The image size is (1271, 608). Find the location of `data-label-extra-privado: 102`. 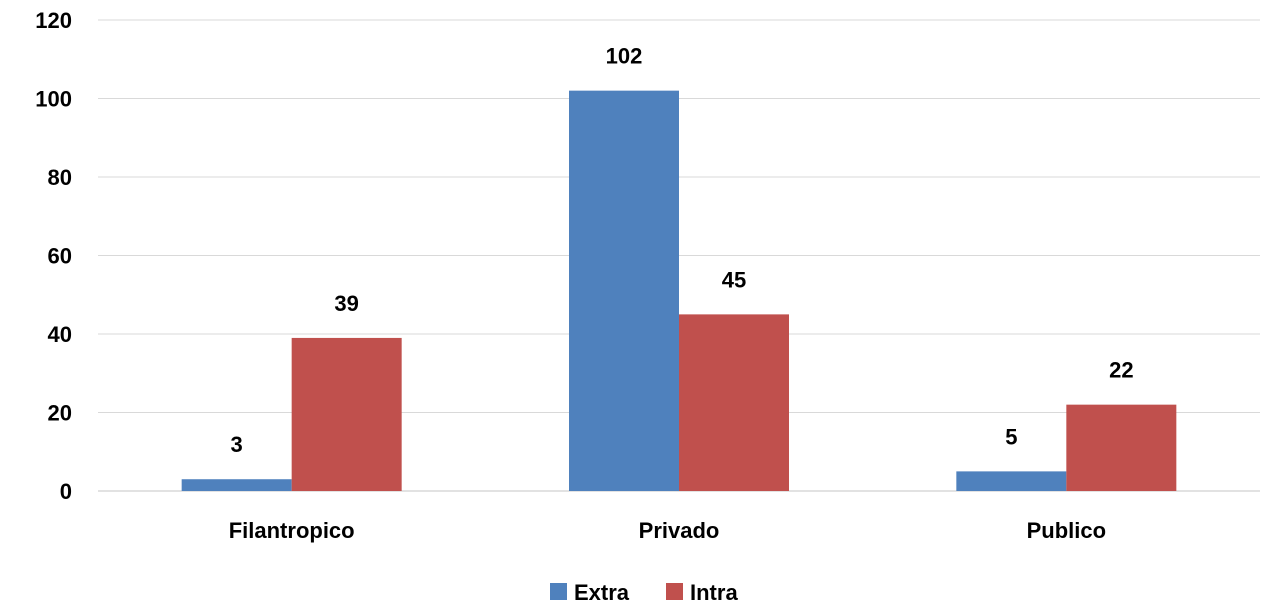

data-label-extra-privado: 102 is located at coordinates (624, 56).